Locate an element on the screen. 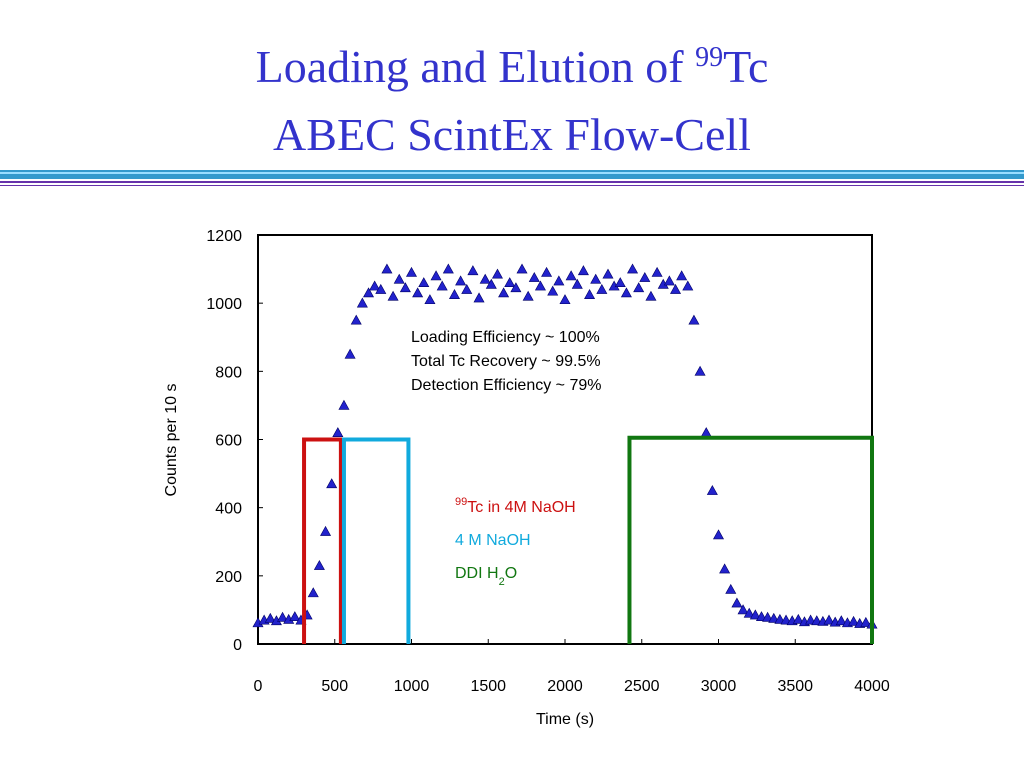 This screenshot has width=1024, height=768. x-tick-label: 500 is located at coordinates (334, 686).